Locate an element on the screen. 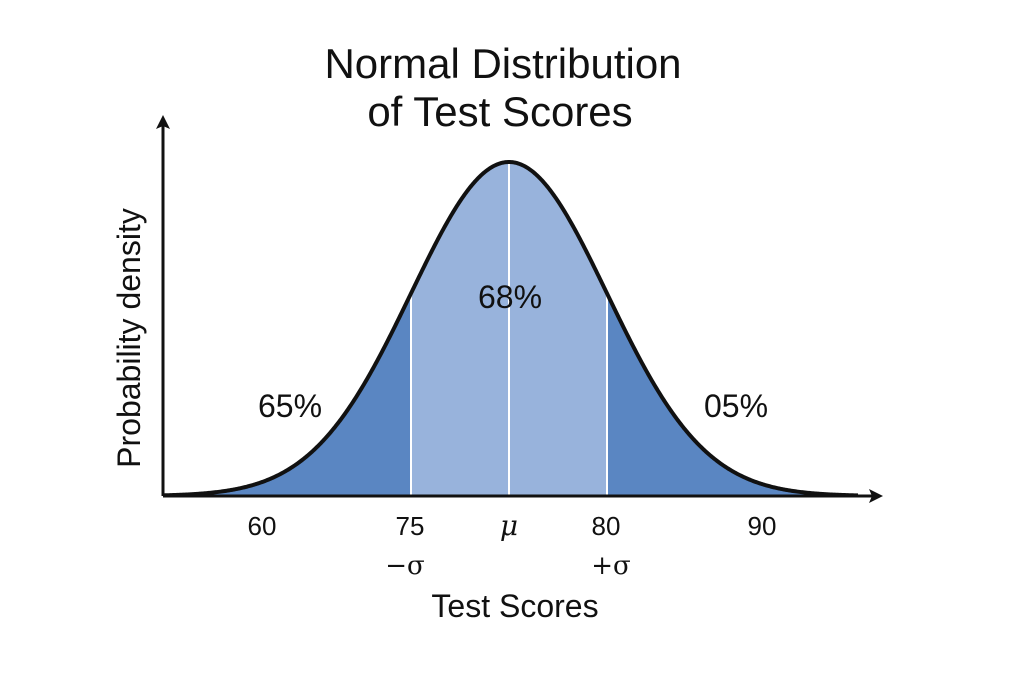 This screenshot has width=1024, height=683. left-tail-area is located at coordinates (287, 394).